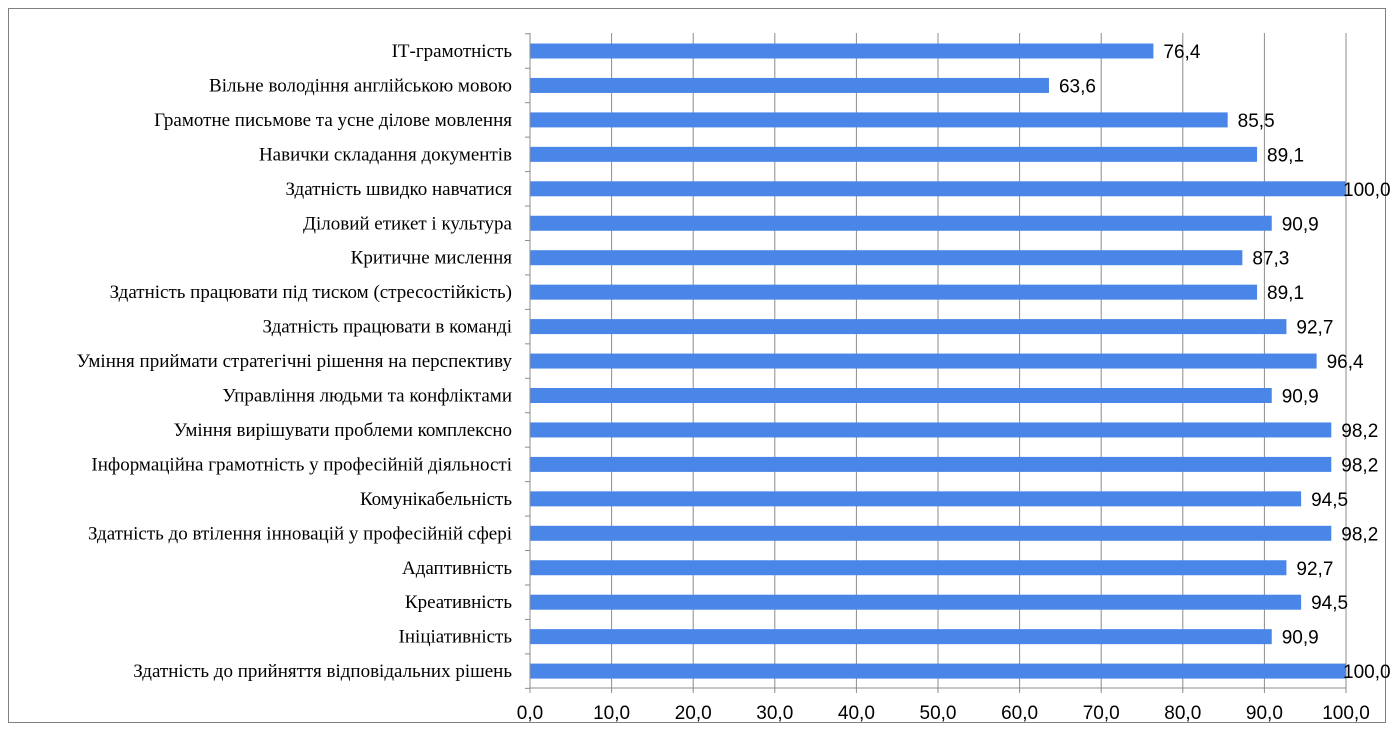  What do you see at coordinates (1345, 362) in the screenshot?
I see `value-label: 96,4` at bounding box center [1345, 362].